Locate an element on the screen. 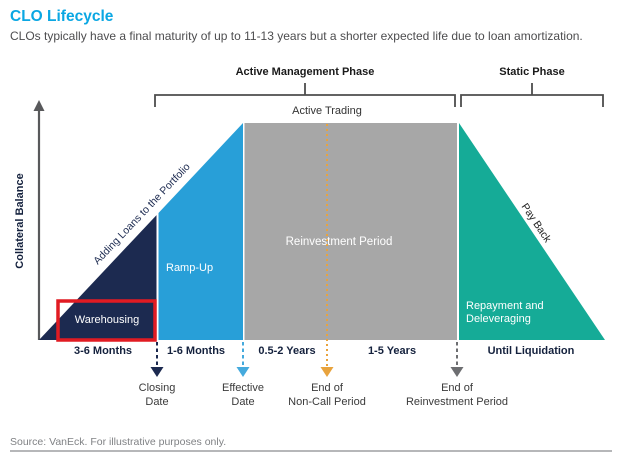 The width and height of the screenshot is (624, 466). non-call-arrowhead-icon is located at coordinates (327, 372).